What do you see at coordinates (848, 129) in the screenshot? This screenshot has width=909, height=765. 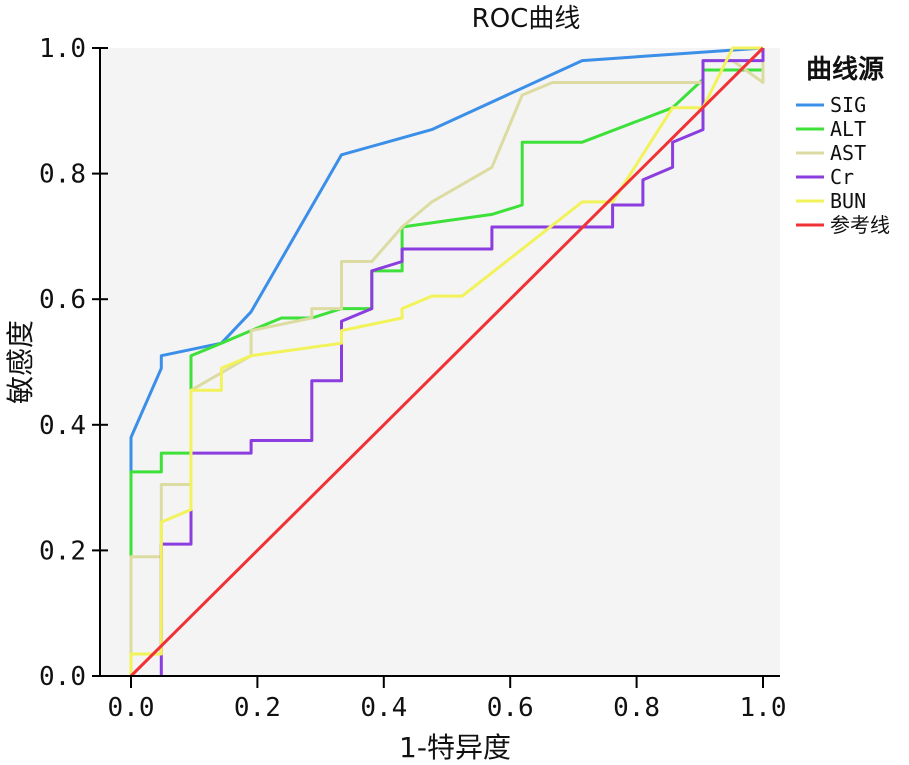 I see `legend-label-ALT: ALT` at bounding box center [848, 129].